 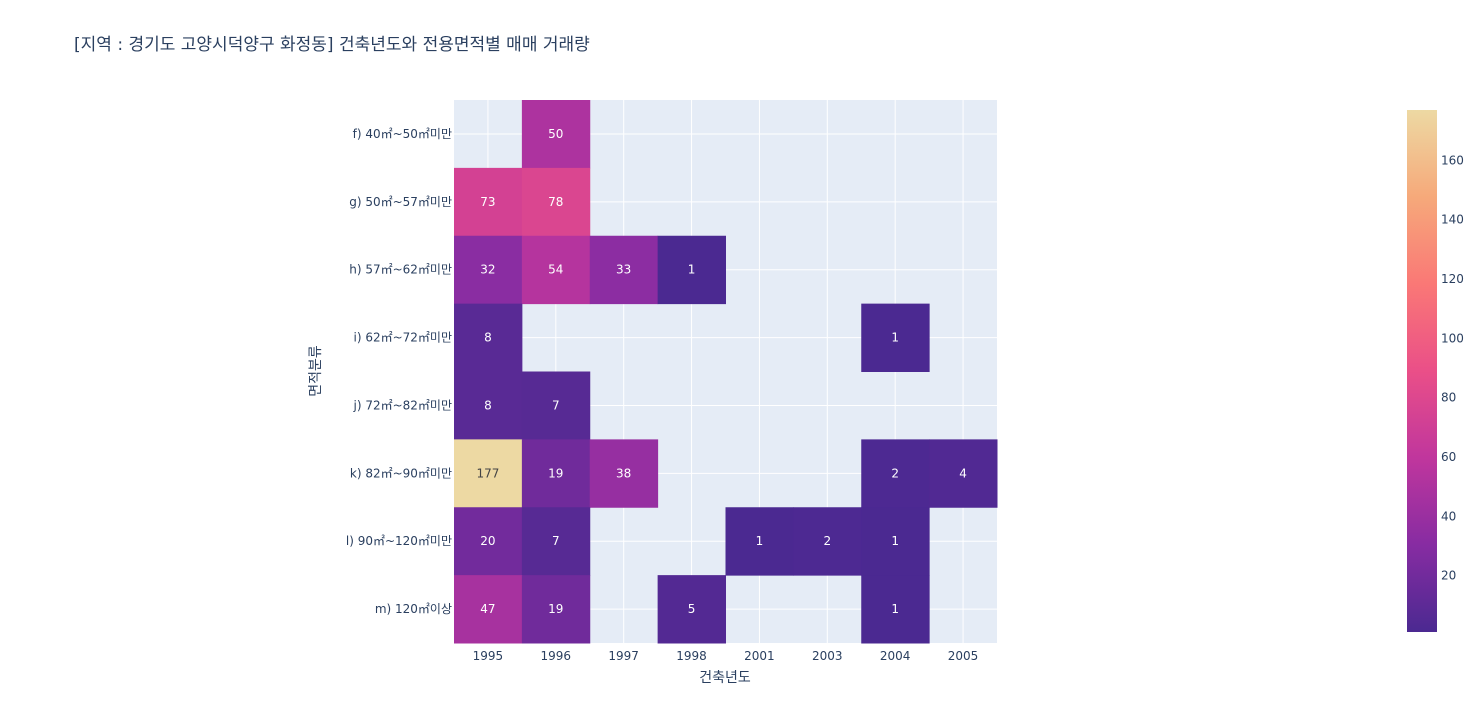 What do you see at coordinates (1448, 516) in the screenshot?
I see `colorbar-tick-label: 40` at bounding box center [1448, 516].